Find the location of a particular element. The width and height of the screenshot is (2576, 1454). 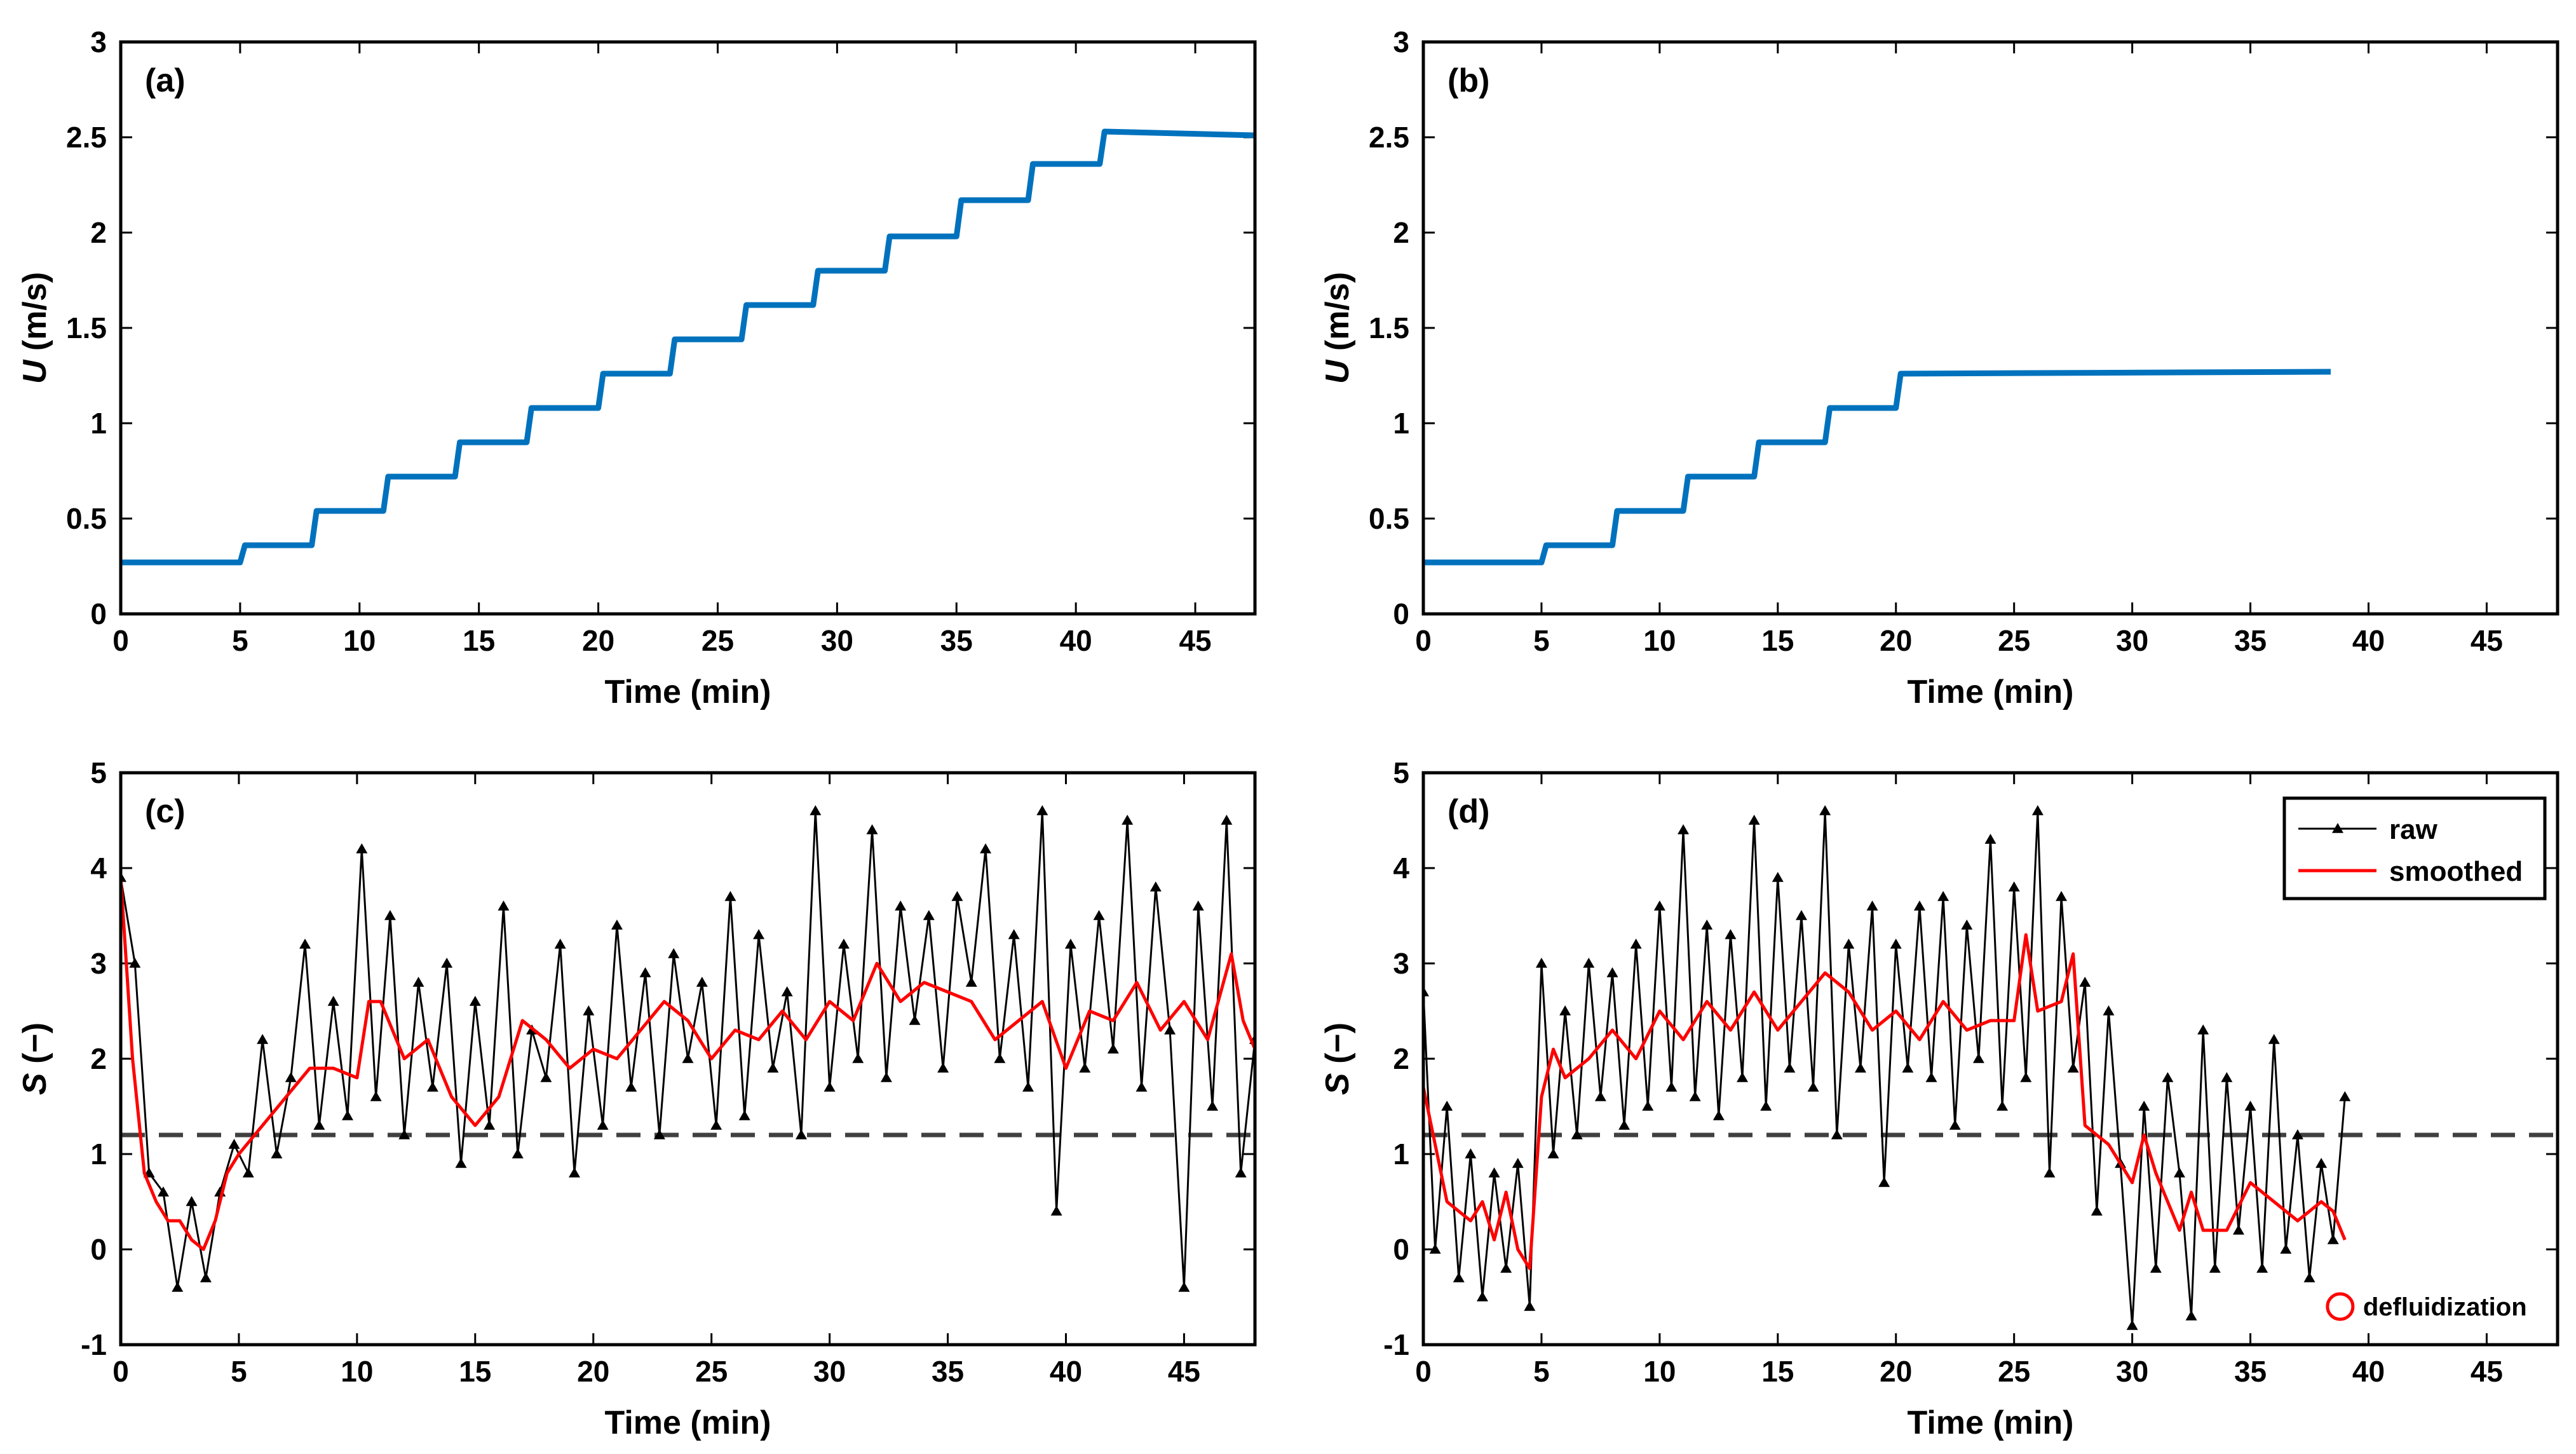

series-line-smoothed is located at coordinates (688, 1064).